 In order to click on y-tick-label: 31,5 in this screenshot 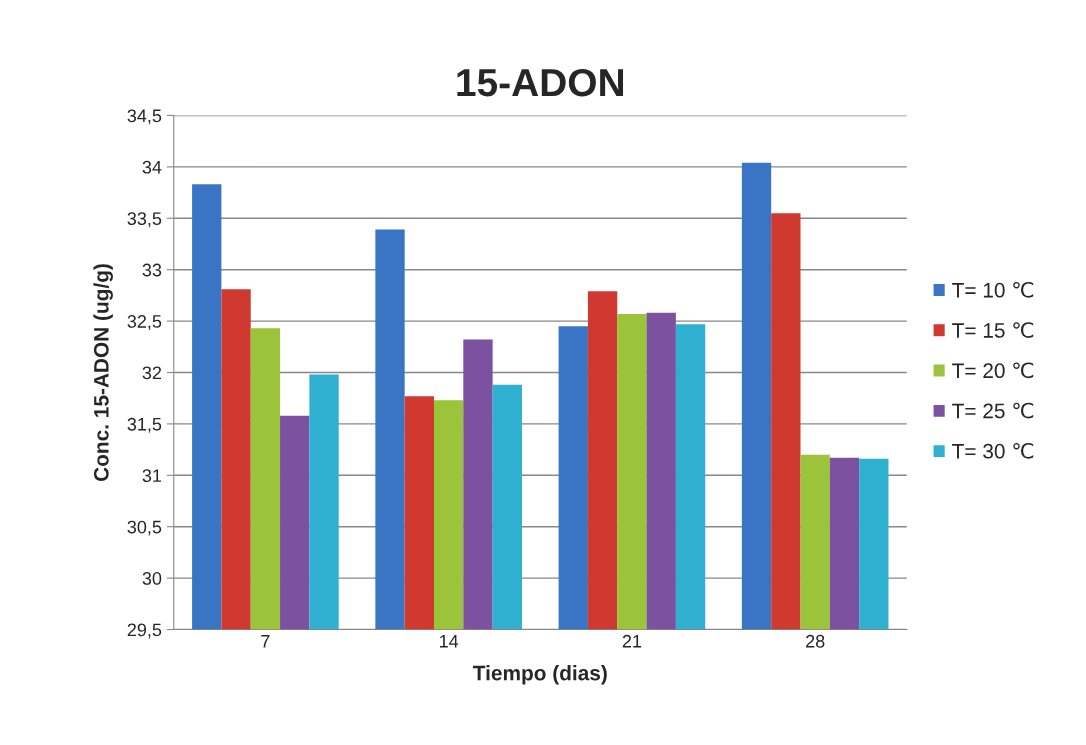, I will do `click(144, 425)`.